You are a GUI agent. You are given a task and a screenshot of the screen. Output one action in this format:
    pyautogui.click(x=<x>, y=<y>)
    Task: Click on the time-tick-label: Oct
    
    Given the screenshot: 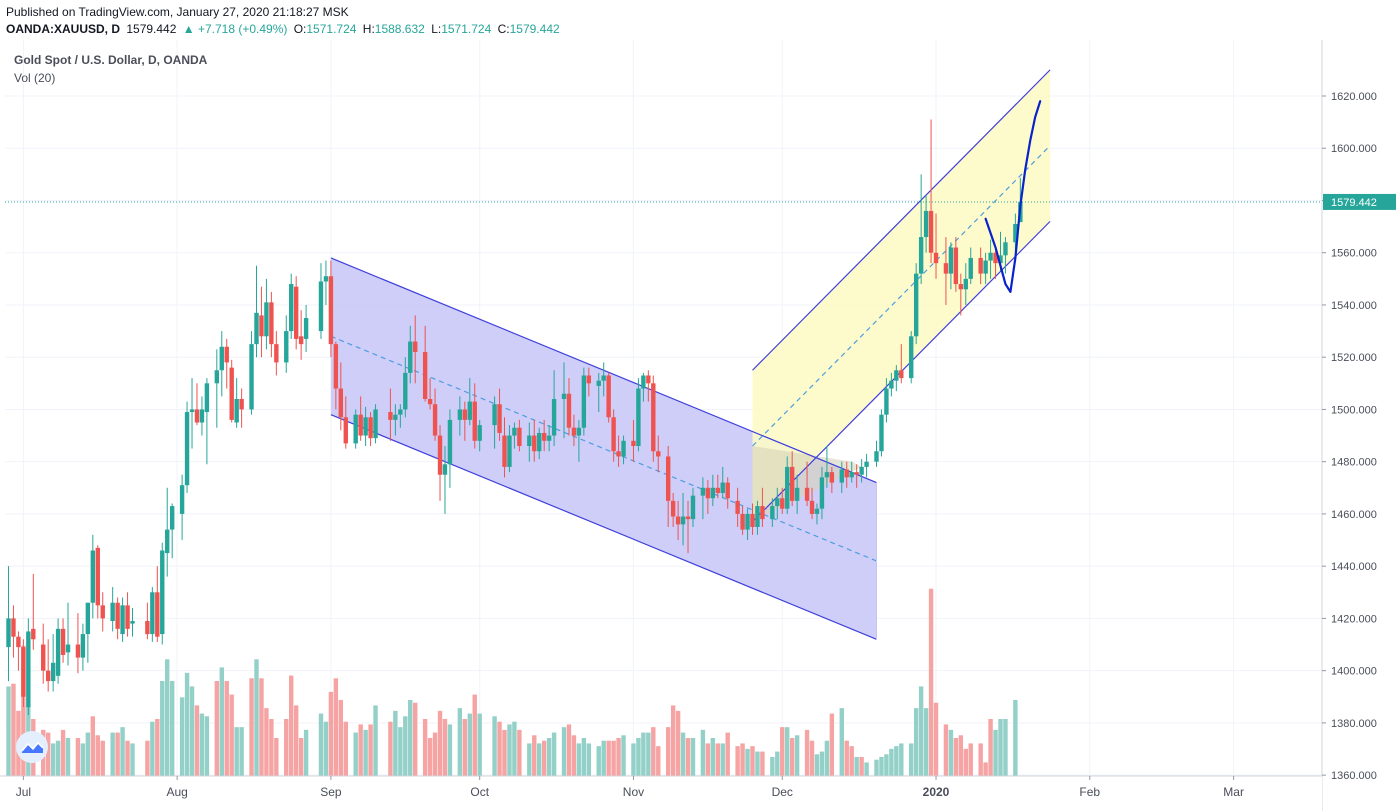 What is the action you would take?
    pyautogui.click(x=479, y=792)
    